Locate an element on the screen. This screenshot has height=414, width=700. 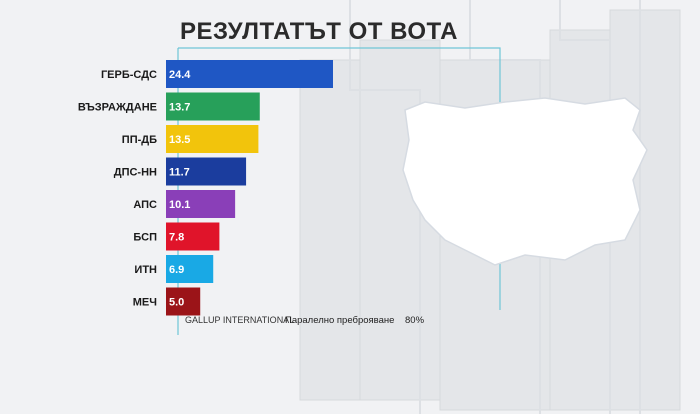
bar-value-label: 10.1 is located at coordinates (179, 205).